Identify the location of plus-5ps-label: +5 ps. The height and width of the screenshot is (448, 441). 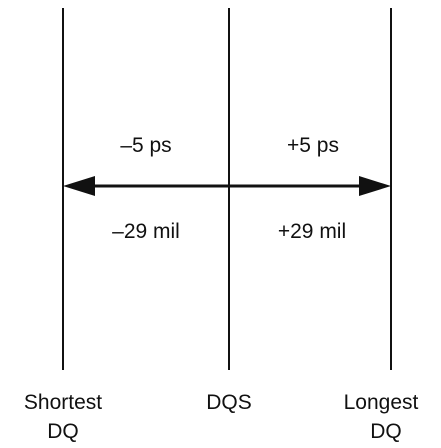
(313, 145).